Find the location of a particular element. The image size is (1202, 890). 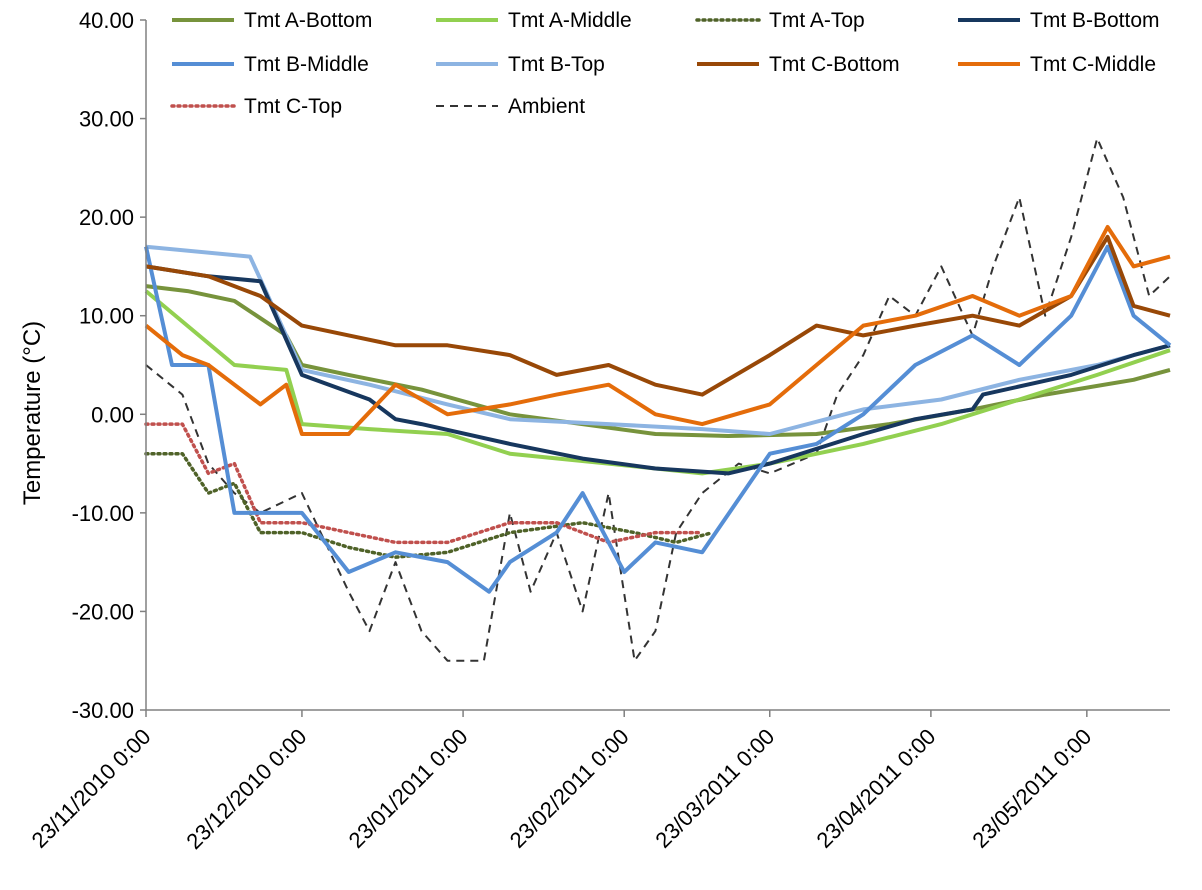

series-line-tmt-c-top is located at coordinates (424, 483).